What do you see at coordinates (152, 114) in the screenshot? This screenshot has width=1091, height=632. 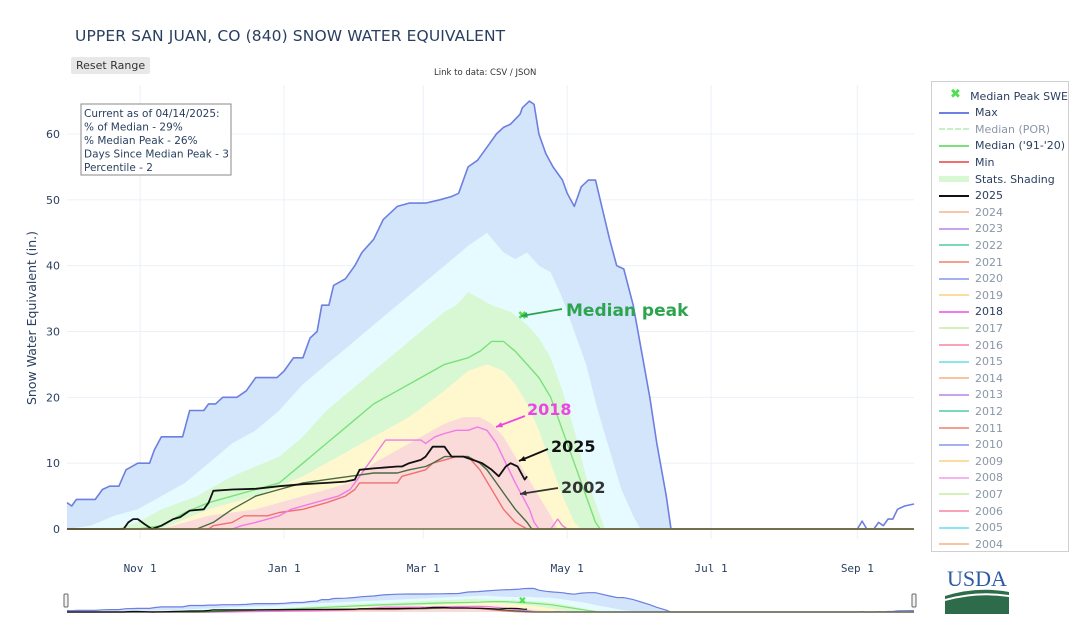 I see `info-current: Current as of 04/14/2025:` at bounding box center [152, 114].